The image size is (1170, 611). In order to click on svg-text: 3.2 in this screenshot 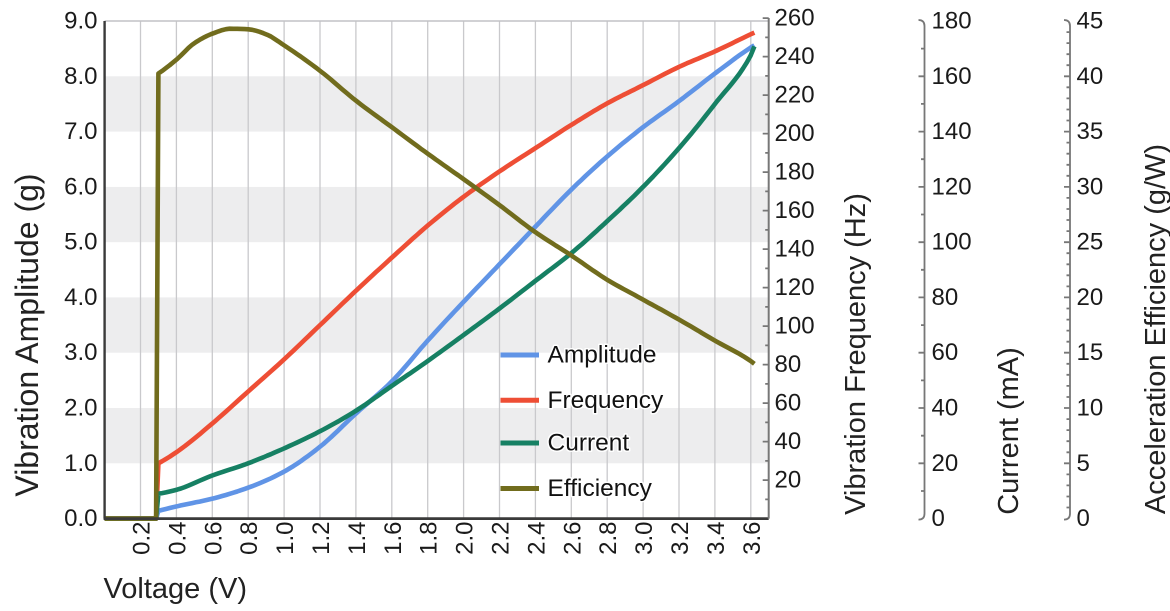, I will do `click(680, 538)`.